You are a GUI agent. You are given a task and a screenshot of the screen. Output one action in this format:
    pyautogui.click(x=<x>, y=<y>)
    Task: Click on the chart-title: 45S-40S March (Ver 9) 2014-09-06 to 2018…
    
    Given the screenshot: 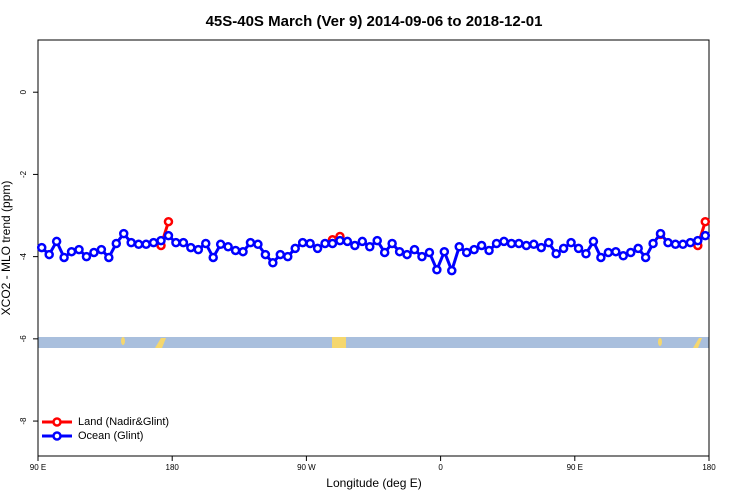 What is the action you would take?
    pyautogui.click(x=374, y=21)
    